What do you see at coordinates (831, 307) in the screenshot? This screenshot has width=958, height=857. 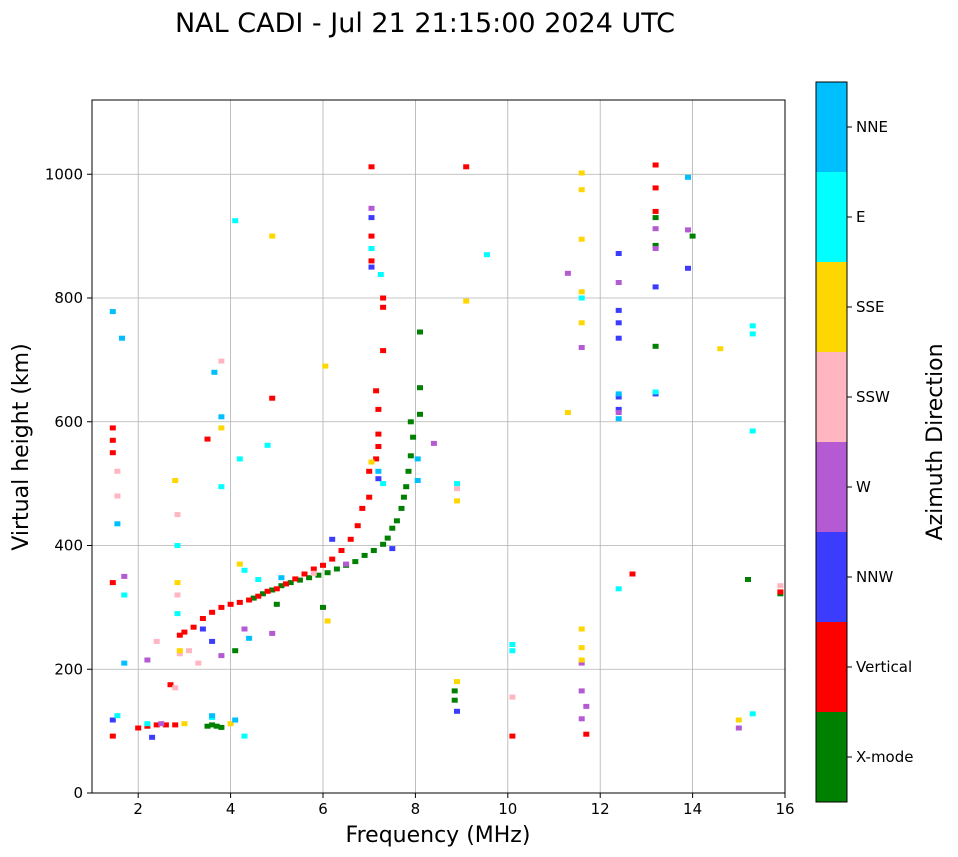 I see `colorbar-segment` at bounding box center [831, 307].